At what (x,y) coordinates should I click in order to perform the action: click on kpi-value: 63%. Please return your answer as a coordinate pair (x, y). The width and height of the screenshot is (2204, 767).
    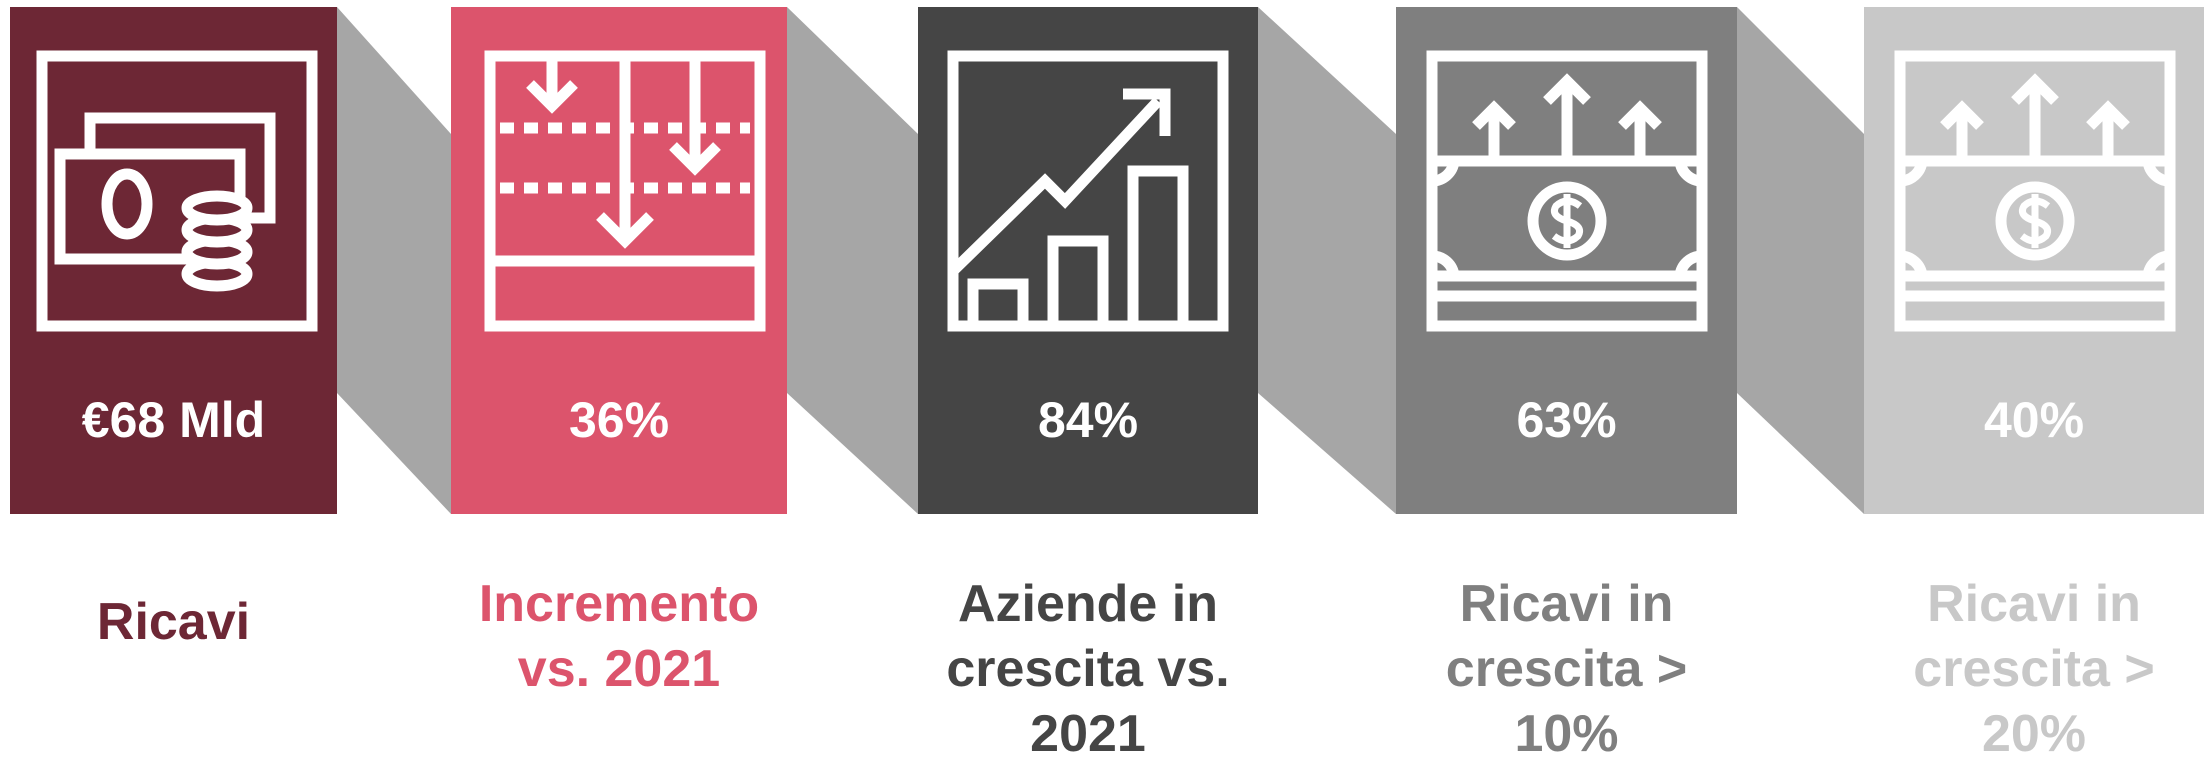
    Looking at the image, I should click on (1566, 420).